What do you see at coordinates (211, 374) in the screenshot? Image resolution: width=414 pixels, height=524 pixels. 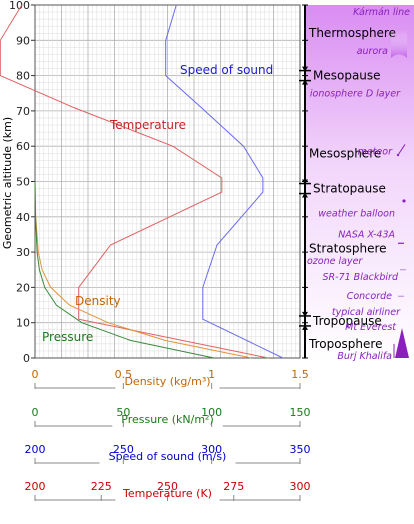 I see `x-tick-label: 1` at bounding box center [211, 374].